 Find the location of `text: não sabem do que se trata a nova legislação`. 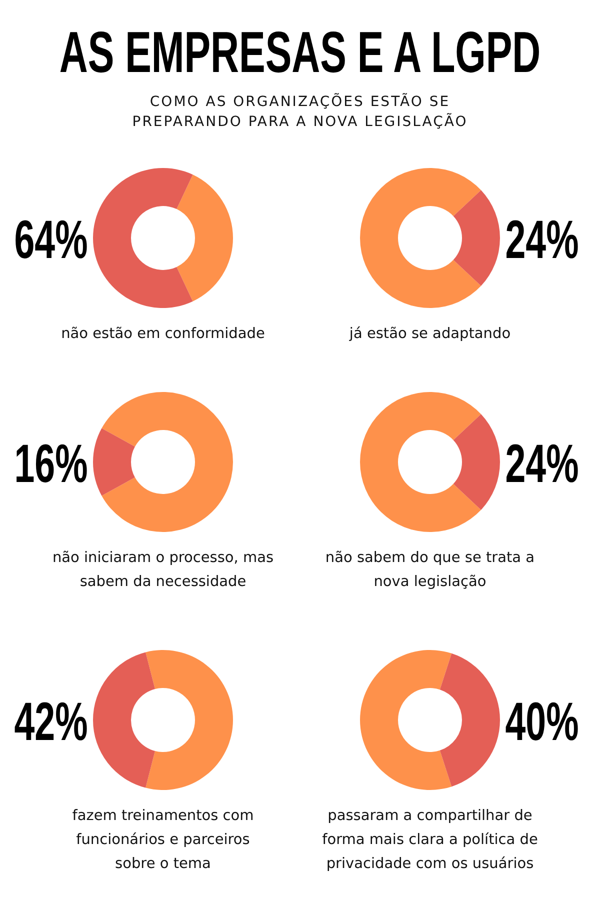

text: não sabem do que se trata a nova legislação is located at coordinates (430, 570).